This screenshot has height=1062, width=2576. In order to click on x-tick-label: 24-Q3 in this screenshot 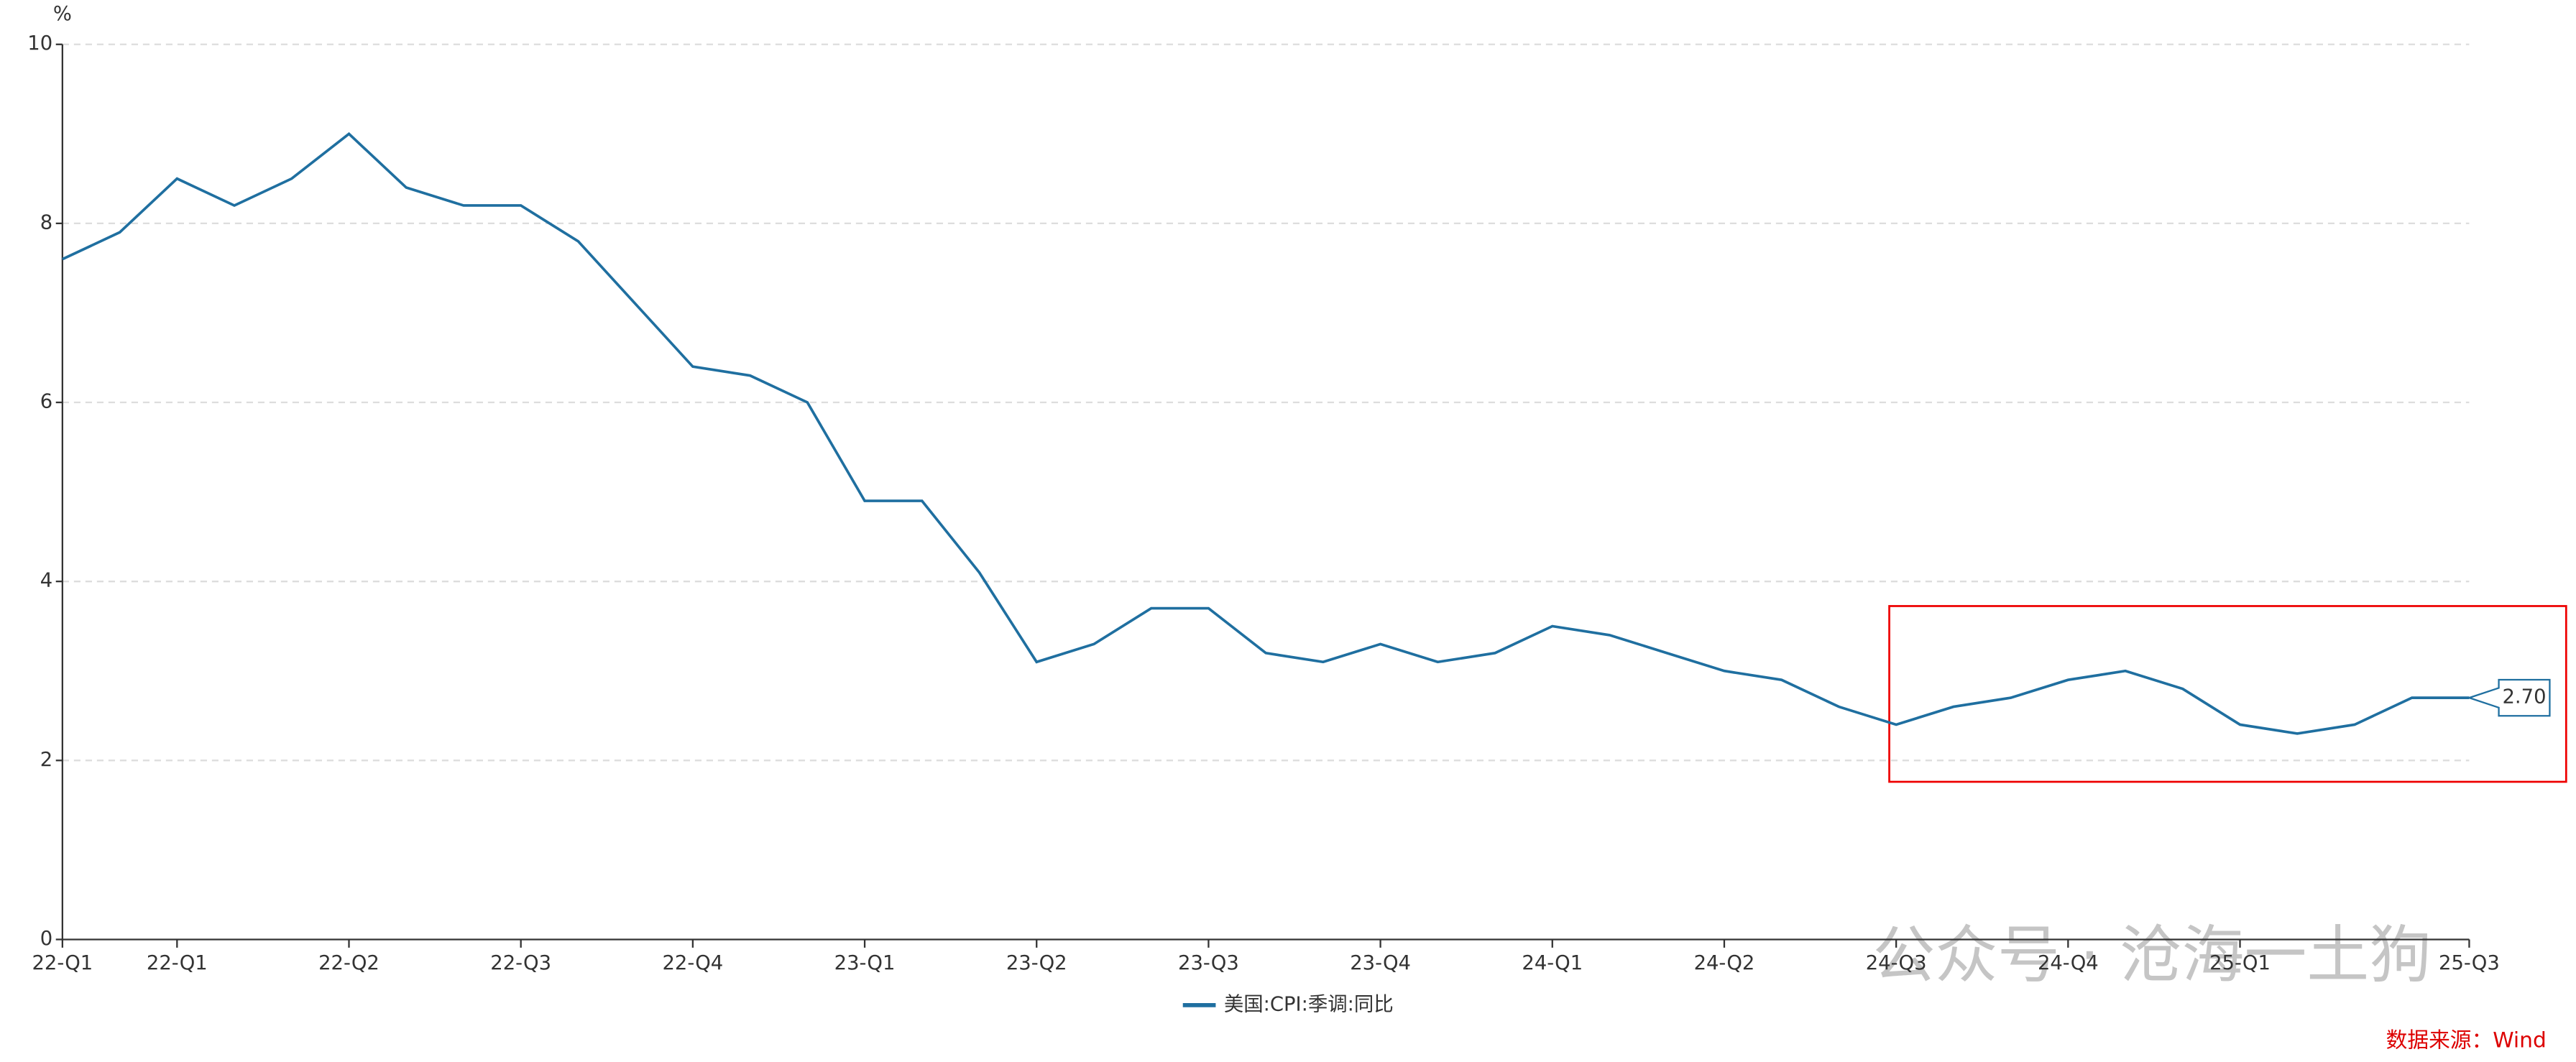, I will do `click(1896, 963)`.